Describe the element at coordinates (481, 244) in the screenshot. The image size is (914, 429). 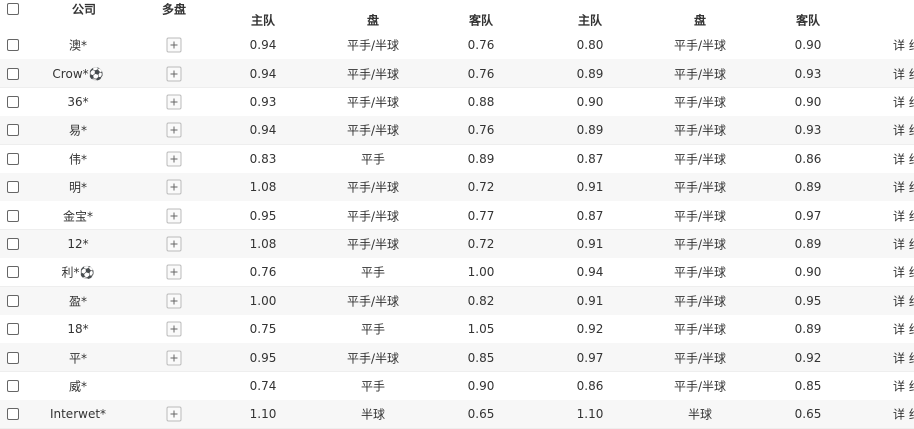
I see `away-cell: 0.72` at that location.